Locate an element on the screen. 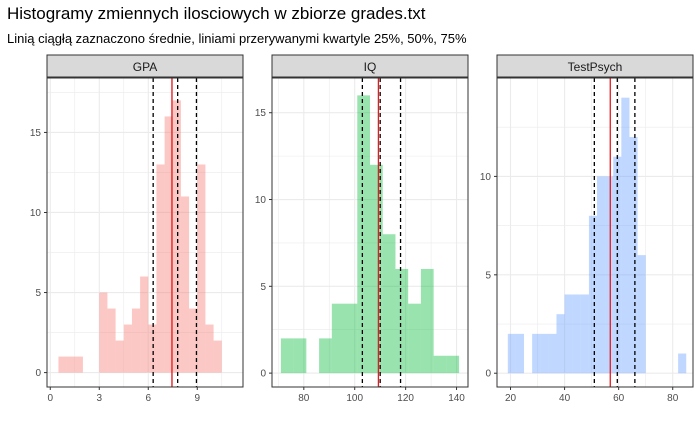 The width and height of the screenshot is (700, 432). x-tick-label: 40 is located at coordinates (565, 398).